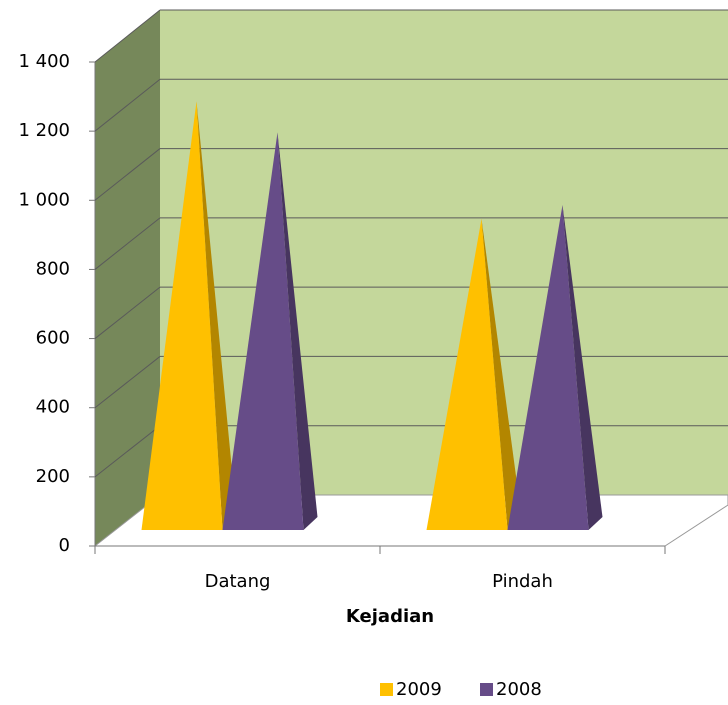 This screenshot has width=728, height=705. Describe the element at coordinates (44, 199) in the screenshot. I see `y-tick-label: 1 000` at that location.